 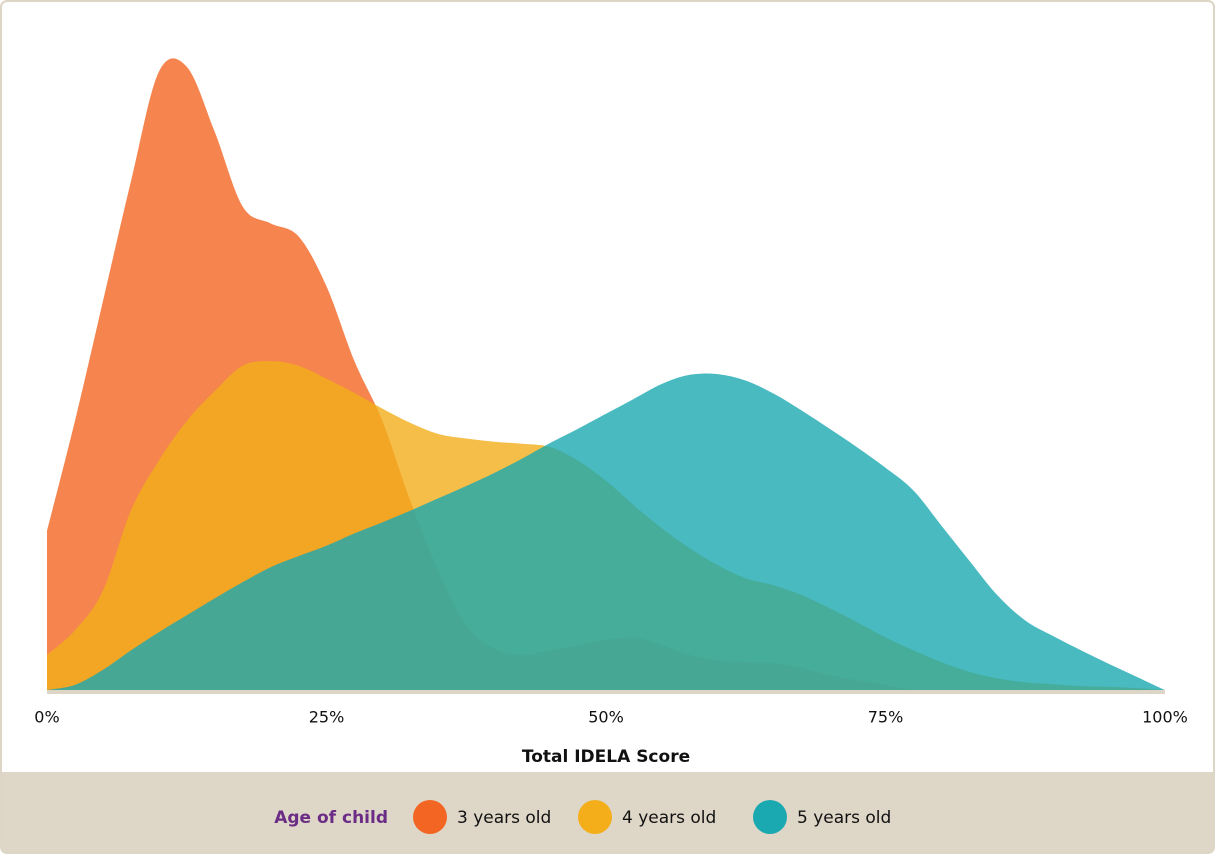 I want to click on legend-title: Age of child, so click(x=331, y=818).